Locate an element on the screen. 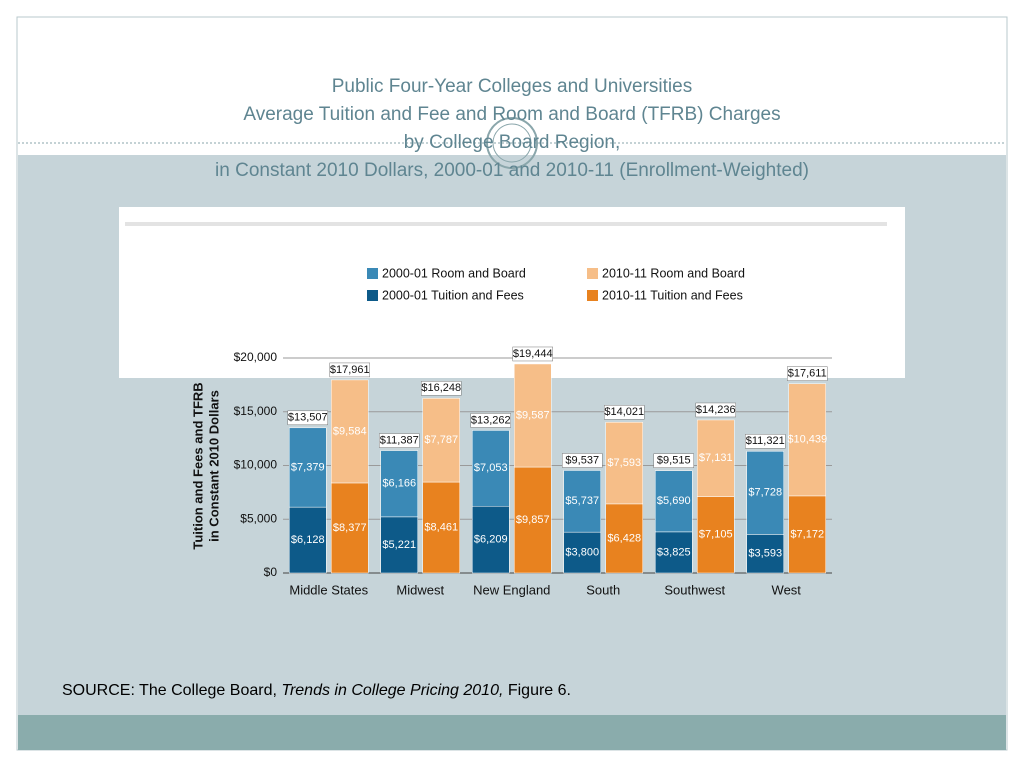 The height and width of the screenshot is (768, 1024). bar-label: $9,857 is located at coordinates (533, 520).